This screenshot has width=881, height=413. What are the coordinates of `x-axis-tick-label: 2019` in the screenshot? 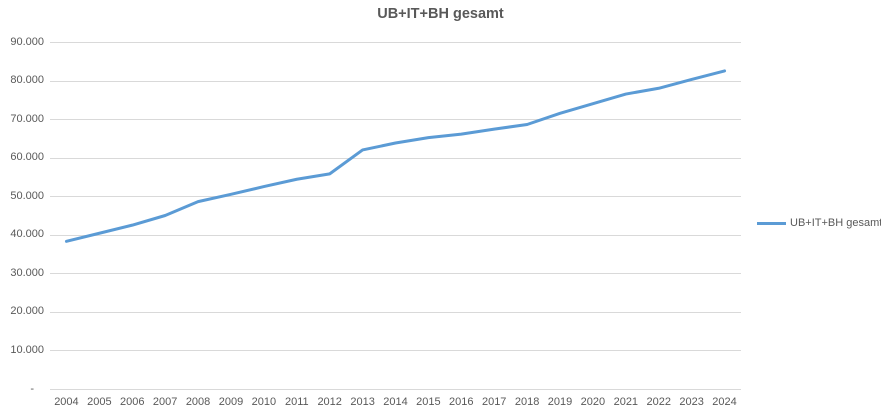 It's located at (560, 402).